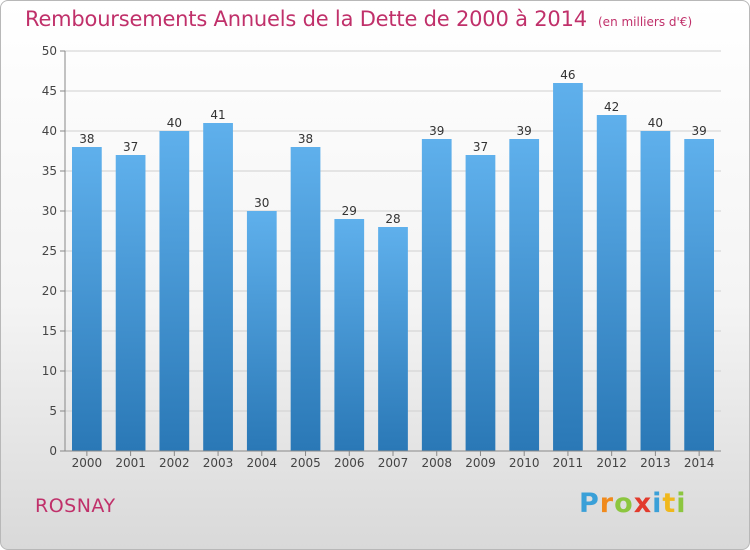 This screenshot has width=750, height=550. Describe the element at coordinates (261, 203) in the screenshot. I see `data-label: 30` at that location.